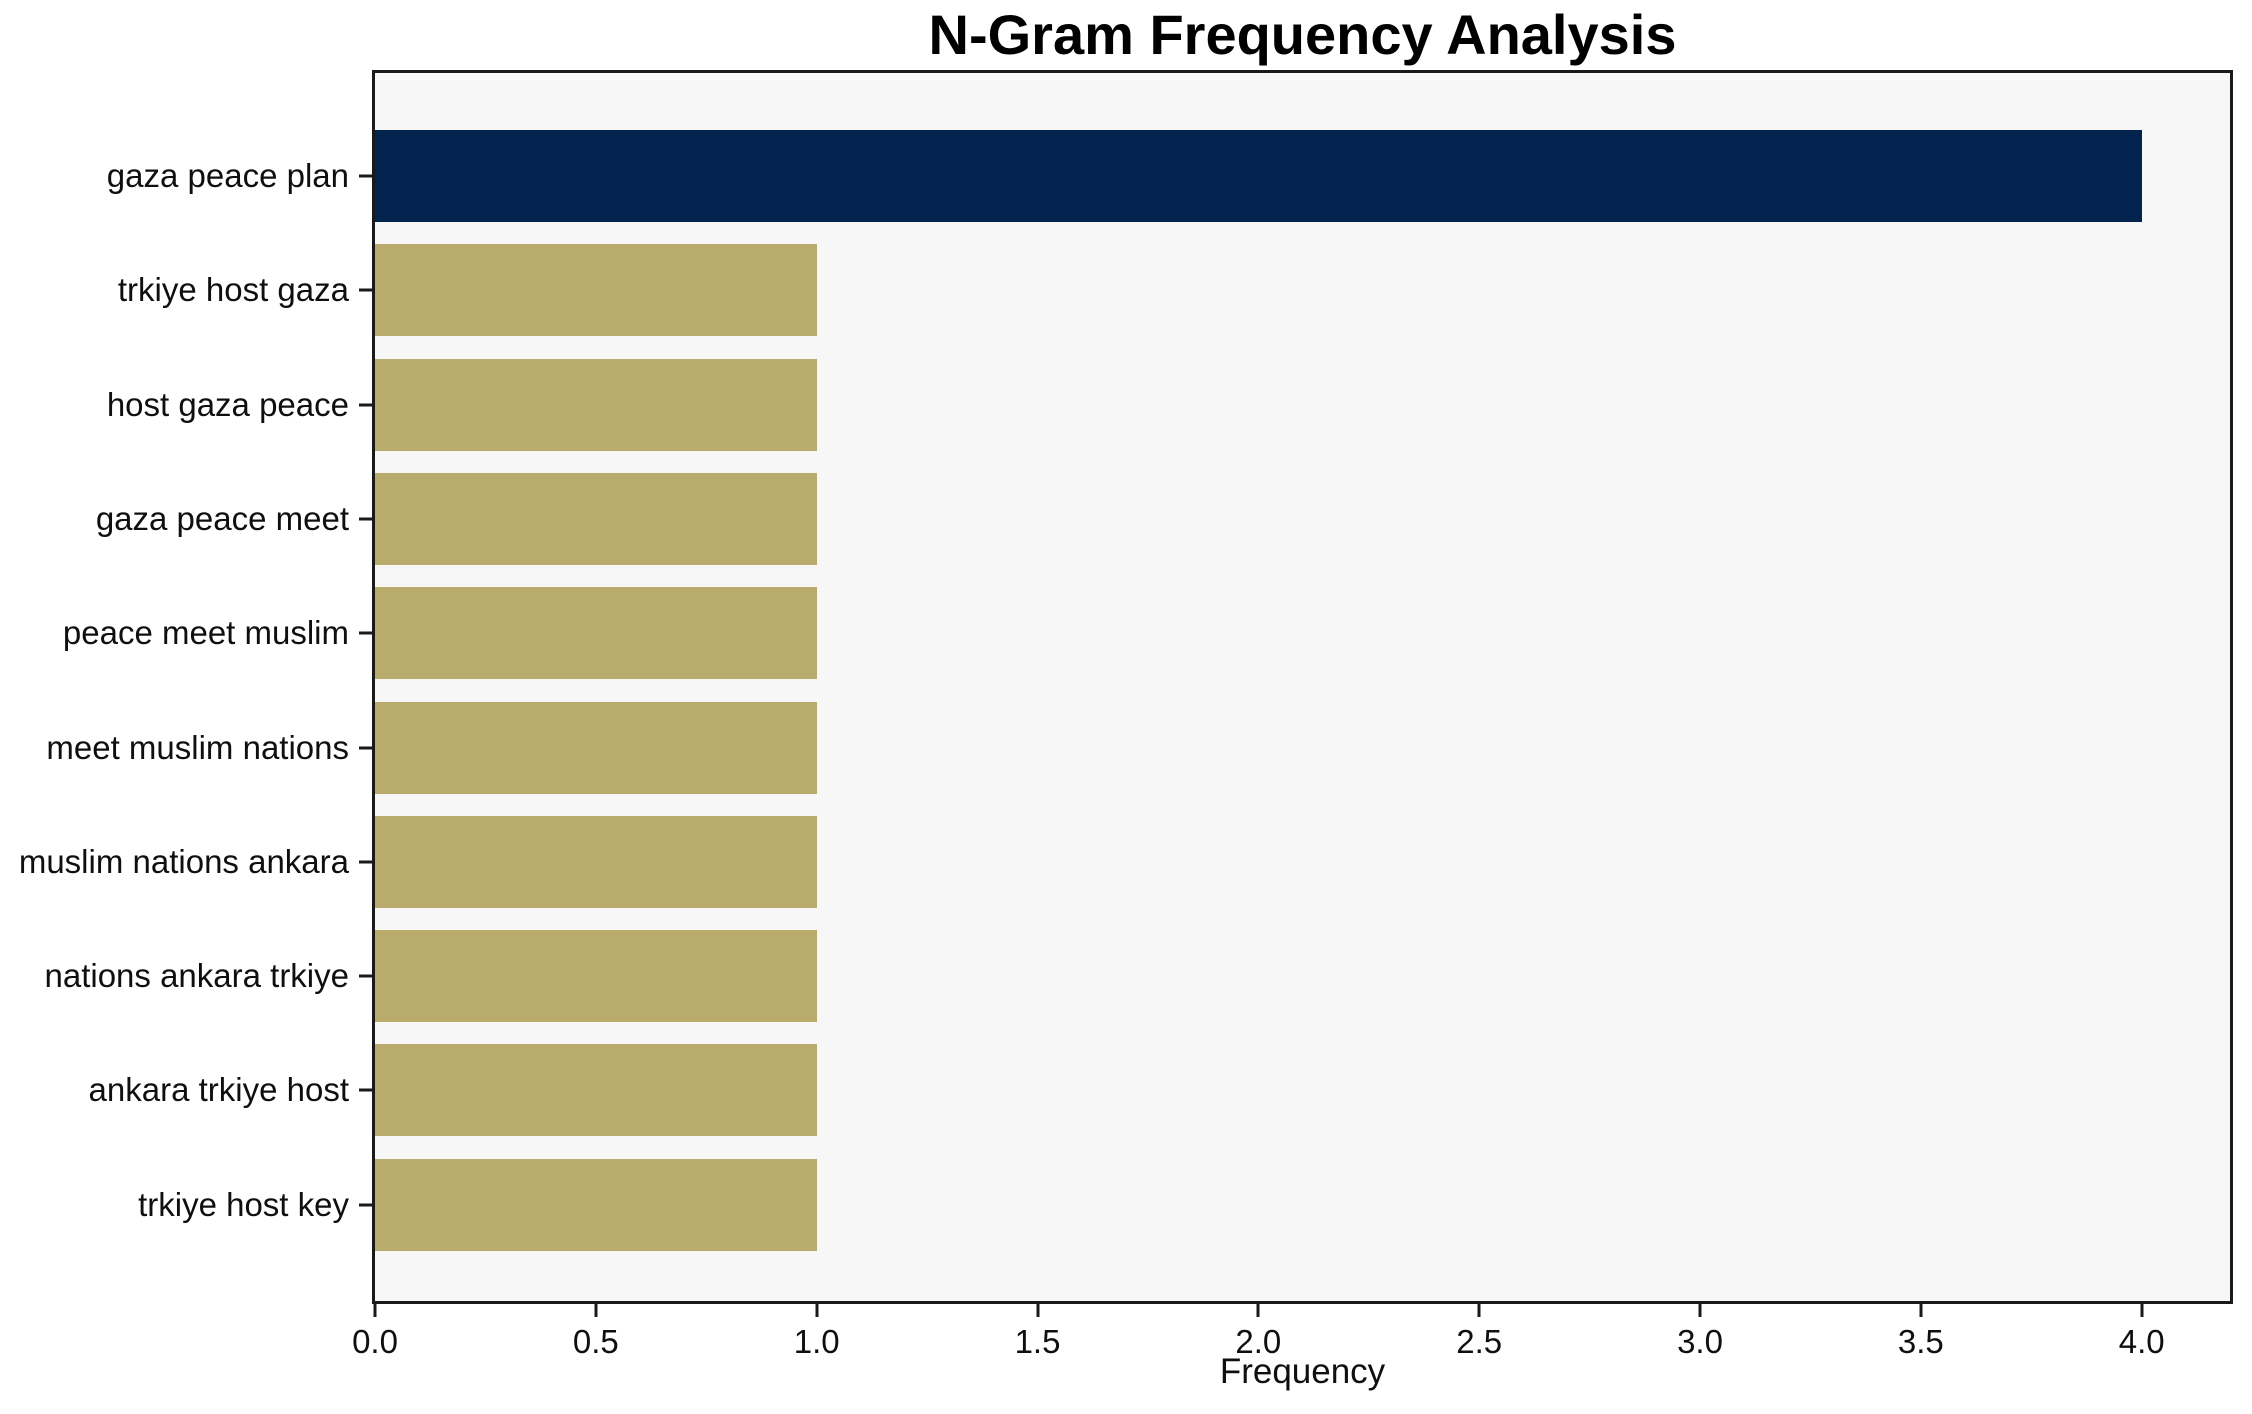  What do you see at coordinates (1920, 1341) in the screenshot?
I see `x-tick-label: 3.5` at bounding box center [1920, 1341].